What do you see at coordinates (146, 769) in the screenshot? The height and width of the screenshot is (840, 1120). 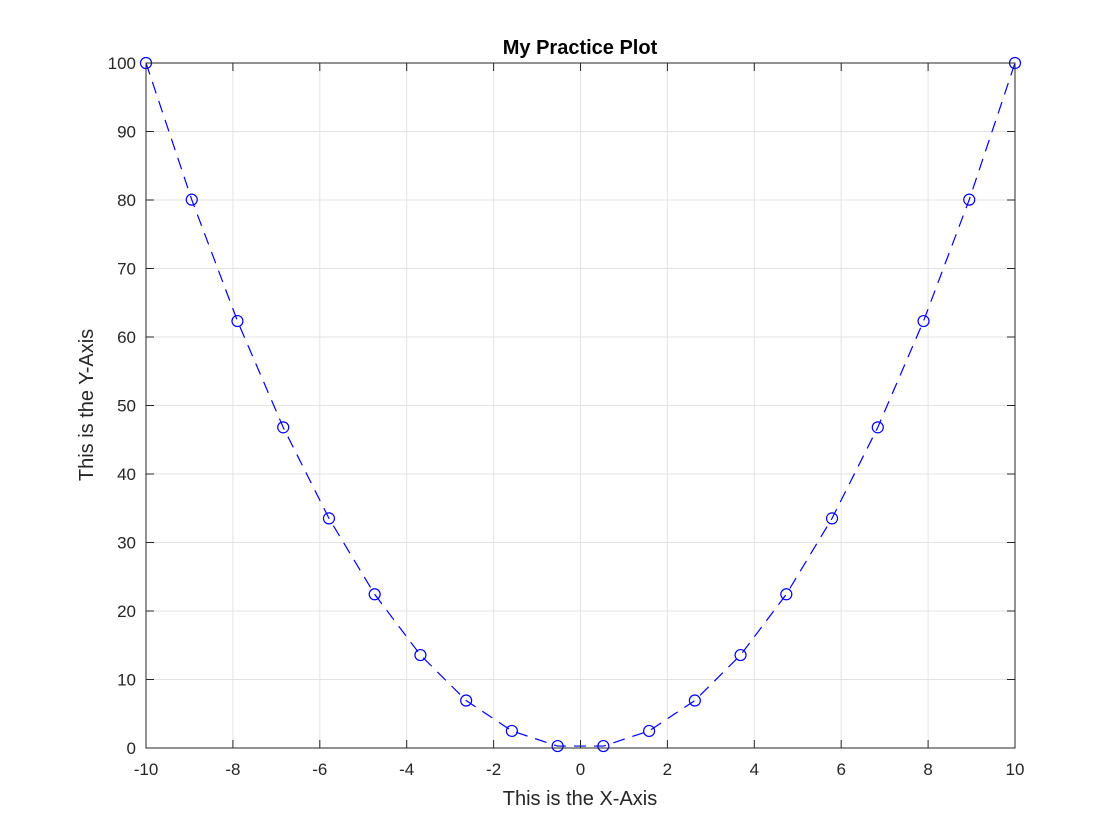 I see `x-tick-label: -10` at bounding box center [146, 769].